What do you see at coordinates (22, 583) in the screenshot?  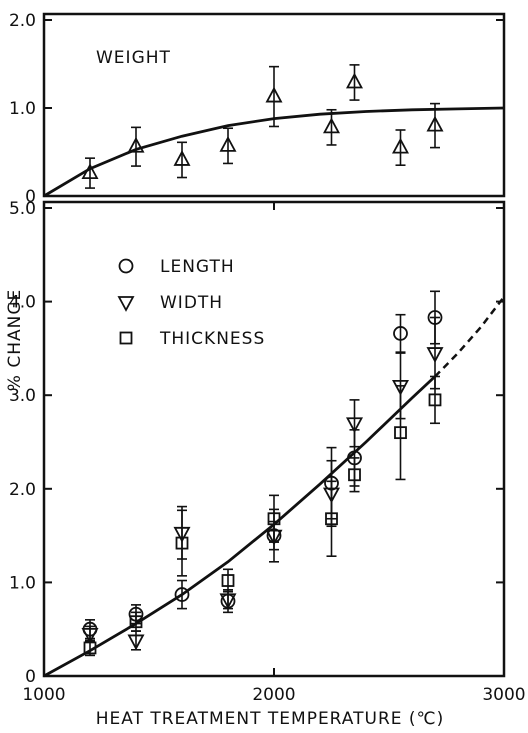 I see `dimension-y-tick-label: 1.0` at bounding box center [22, 583].